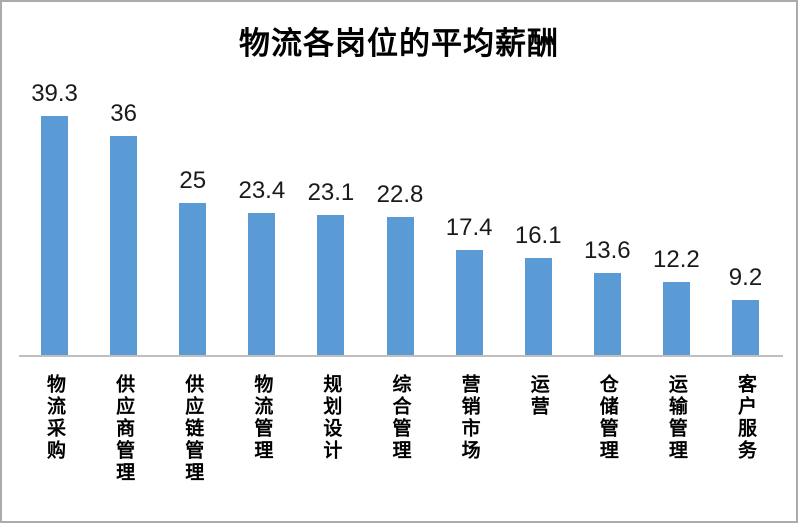 The image size is (798, 523). I want to click on bar-slot: 22.8, so click(399, 214).